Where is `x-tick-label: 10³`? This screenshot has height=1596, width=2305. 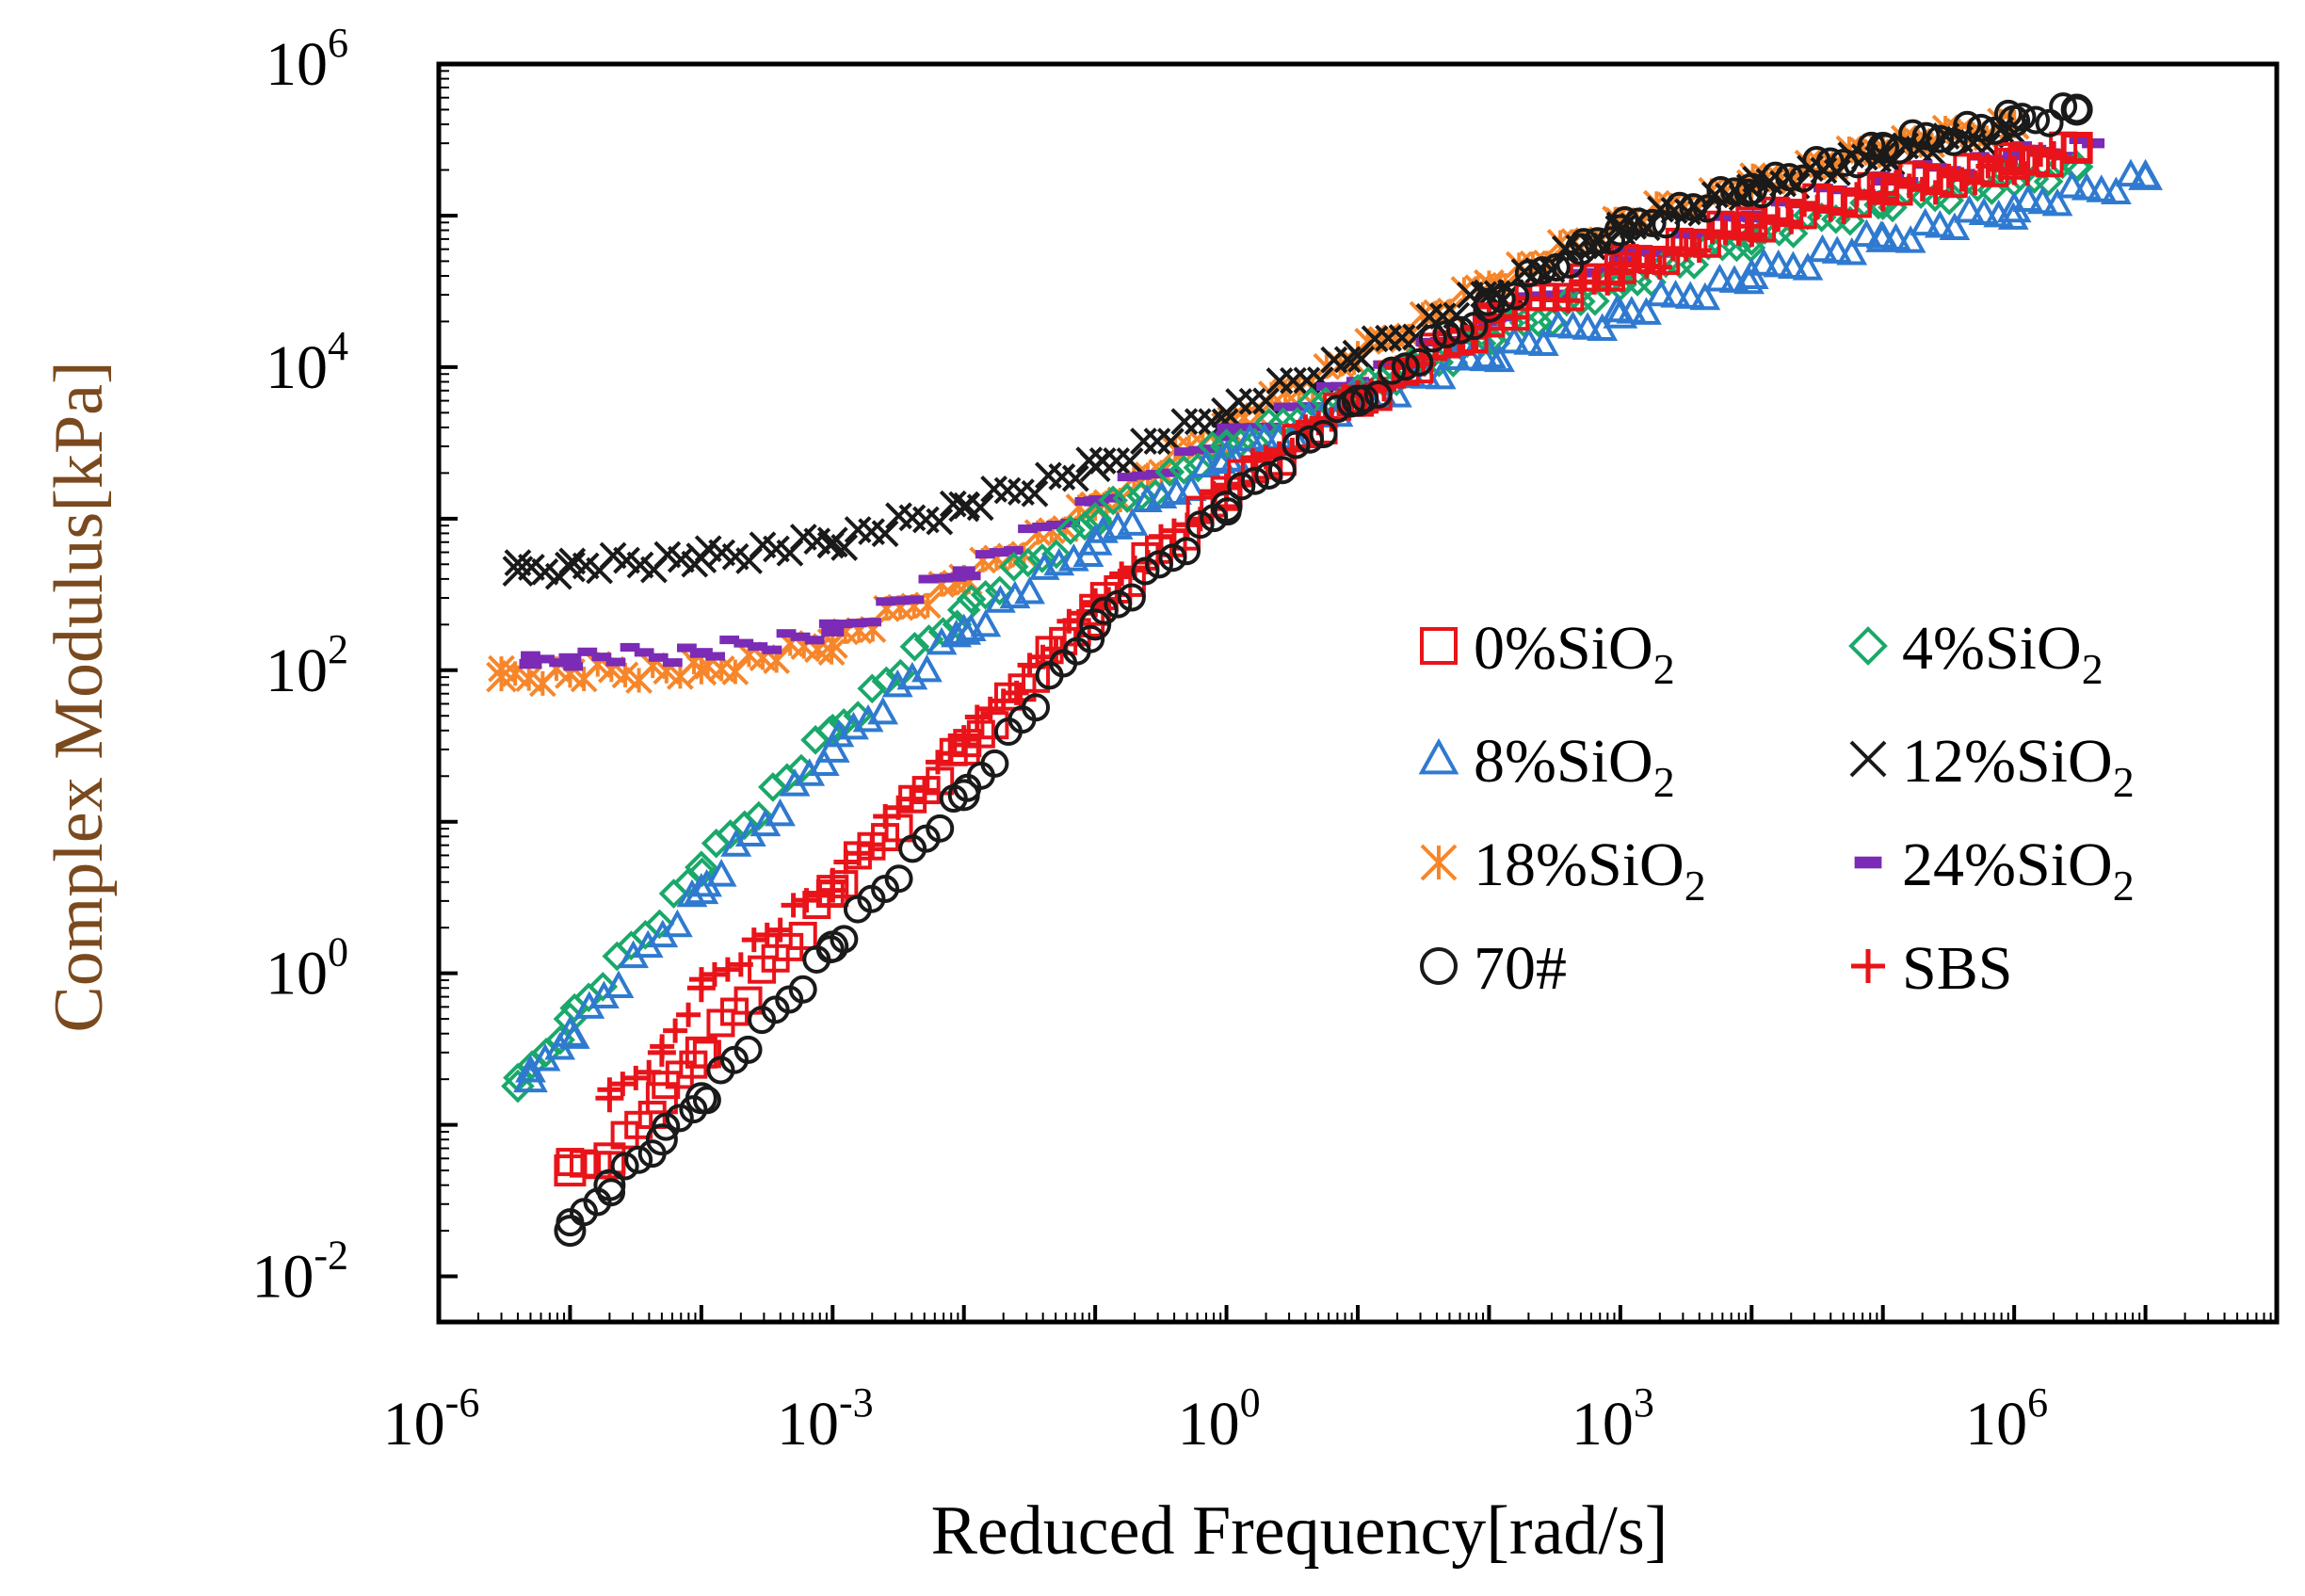 x-tick-label: 10³ is located at coordinates (1613, 1419).